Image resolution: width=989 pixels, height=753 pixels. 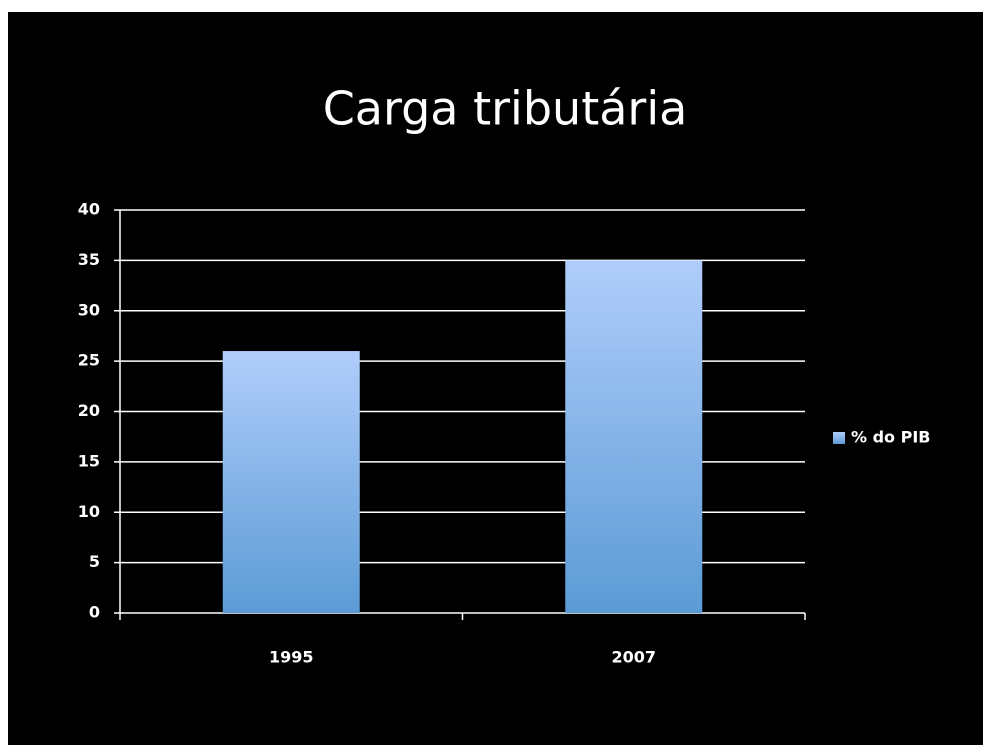 What do you see at coordinates (89, 460) in the screenshot?
I see `y-tick-label: 15` at bounding box center [89, 460].